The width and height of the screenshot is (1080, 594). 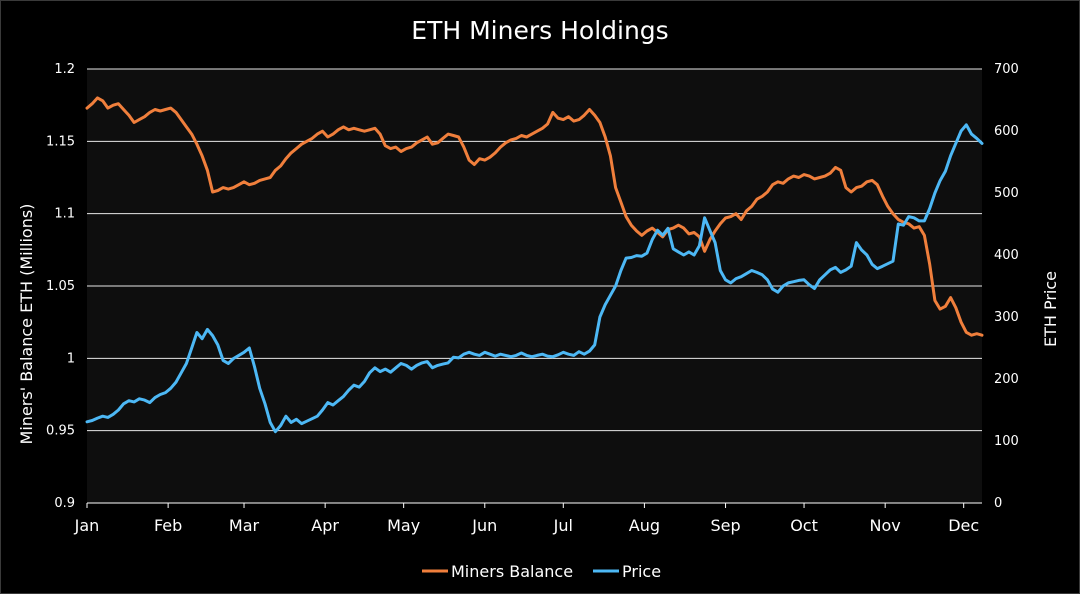 I want to click on x-tick-label: Jul, so click(x=563, y=525).